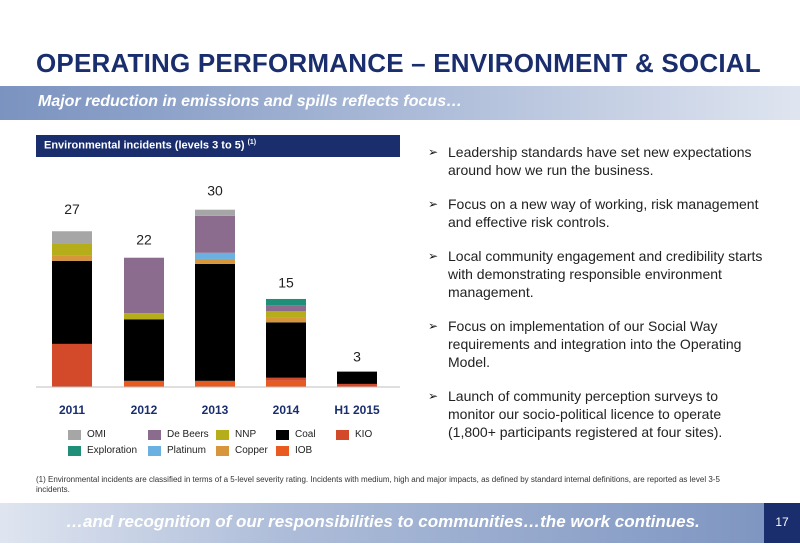 The image size is (800, 554). I want to click on legend-item: OMI, so click(87, 434).